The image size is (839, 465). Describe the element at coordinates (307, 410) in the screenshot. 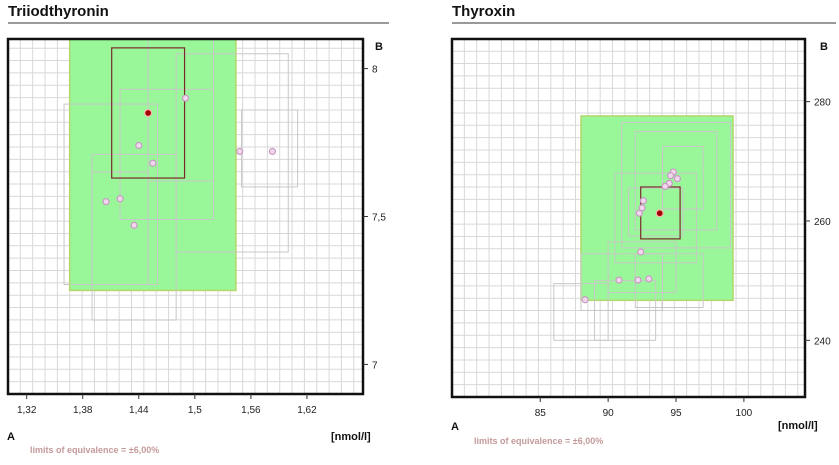

I see `x-tick-label: 1,62` at that location.